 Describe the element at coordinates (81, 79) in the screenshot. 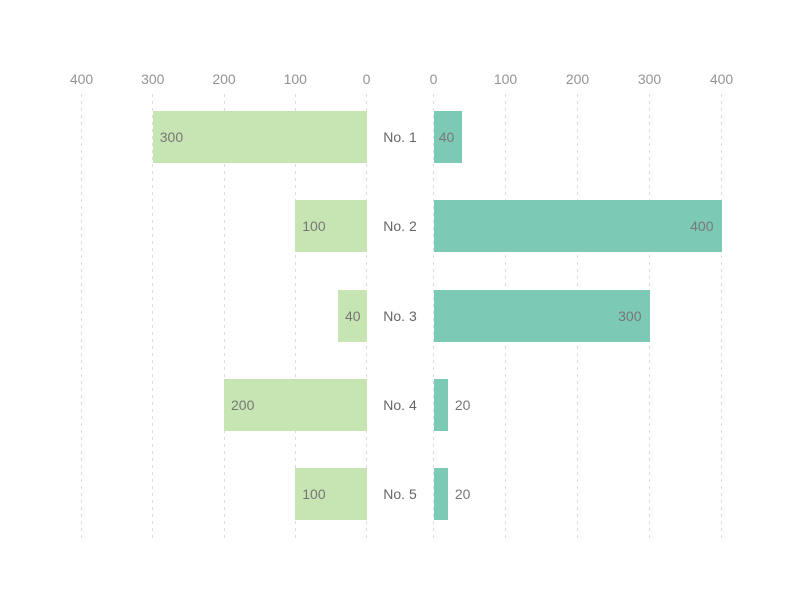

I see `left-axis-tick-0: 400` at that location.